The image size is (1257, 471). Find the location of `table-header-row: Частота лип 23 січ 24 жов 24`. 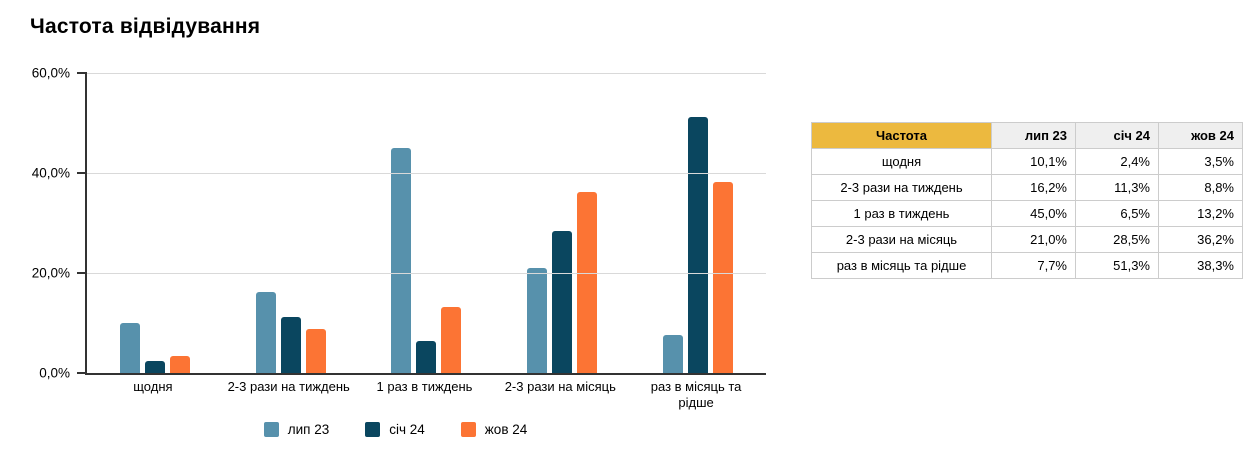

table-header-row: Частота лип 23 січ 24 жов 24 is located at coordinates (1027, 135).